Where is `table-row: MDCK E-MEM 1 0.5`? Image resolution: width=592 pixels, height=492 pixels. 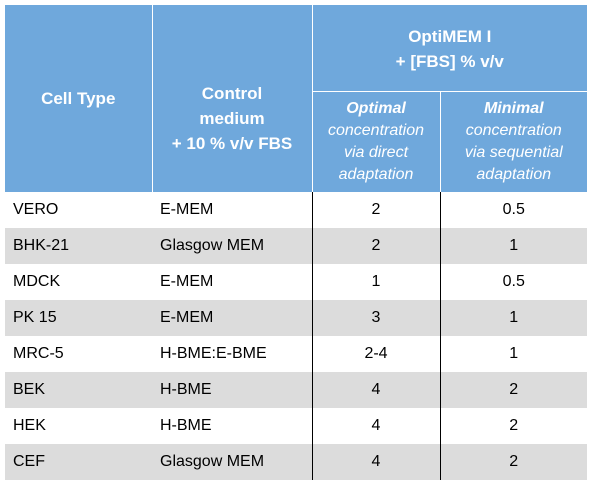
table-row: MDCK E-MEM 1 0.5 is located at coordinates (296, 282).